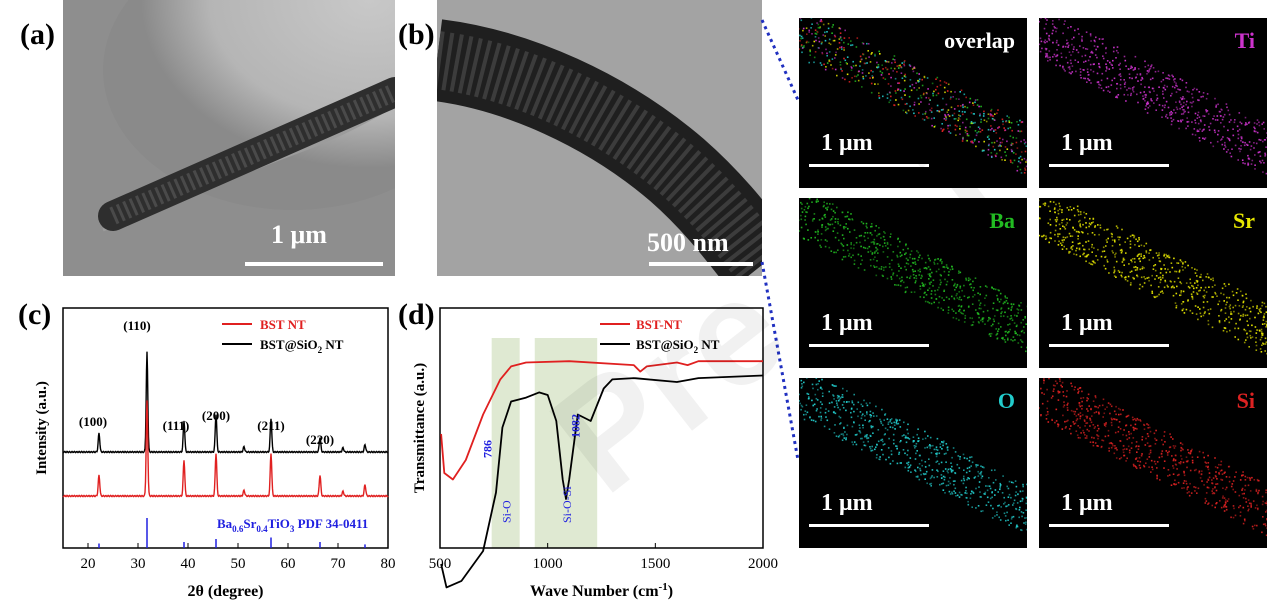 Image resolution: width=1284 pixels, height=612 pixels. What do you see at coordinates (1002, 220) in the screenshot?
I see `eds-element-label: Ba` at bounding box center [1002, 220].